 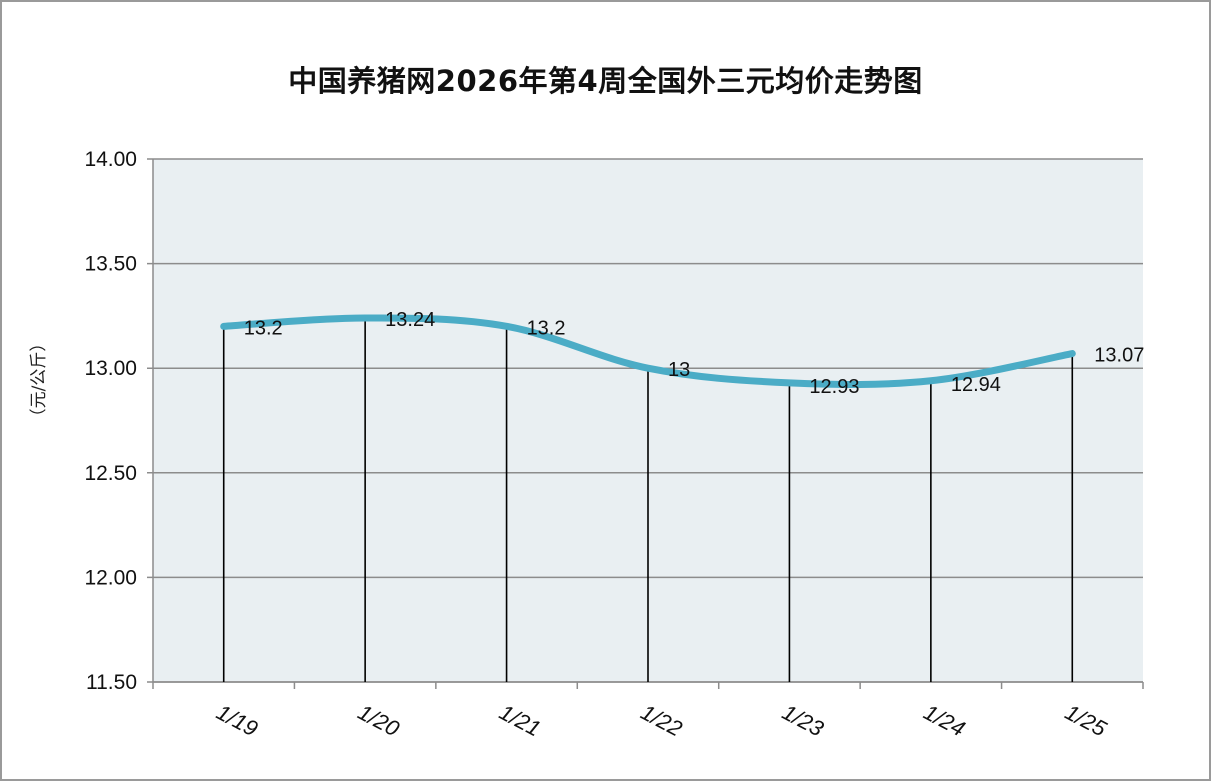 I want to click on x-tick-labels: 1/19 1/20 1/21 1/22 1/23 1/24 1/25, so click(x=661, y=720).